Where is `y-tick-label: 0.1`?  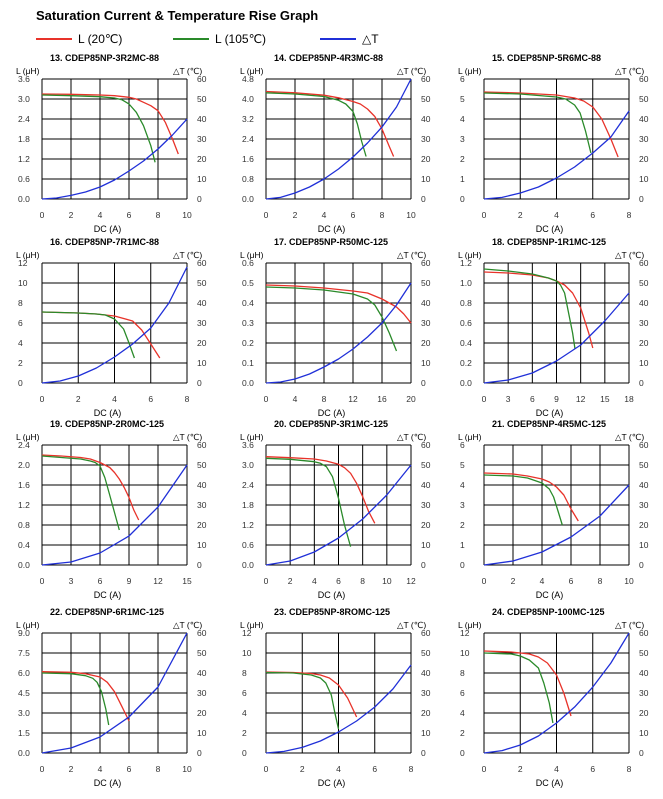
y-tick-label: 0.1 is located at coordinates (248, 363).